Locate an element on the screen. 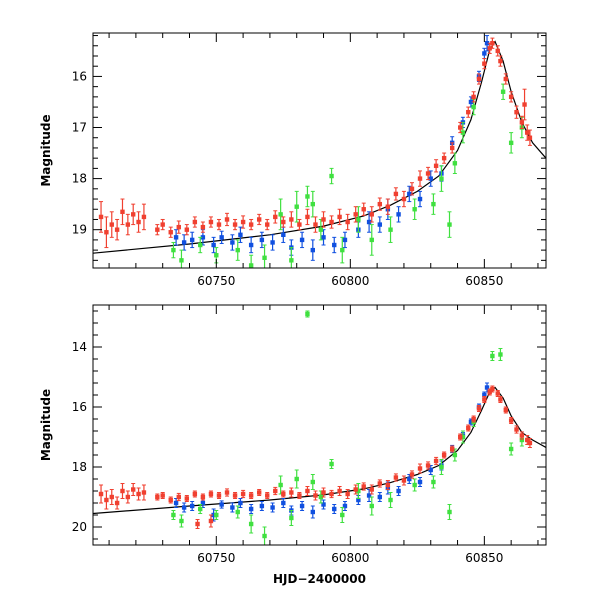 The width and height of the screenshot is (600, 600). y-tick-label: 20 is located at coordinates (79, 527).